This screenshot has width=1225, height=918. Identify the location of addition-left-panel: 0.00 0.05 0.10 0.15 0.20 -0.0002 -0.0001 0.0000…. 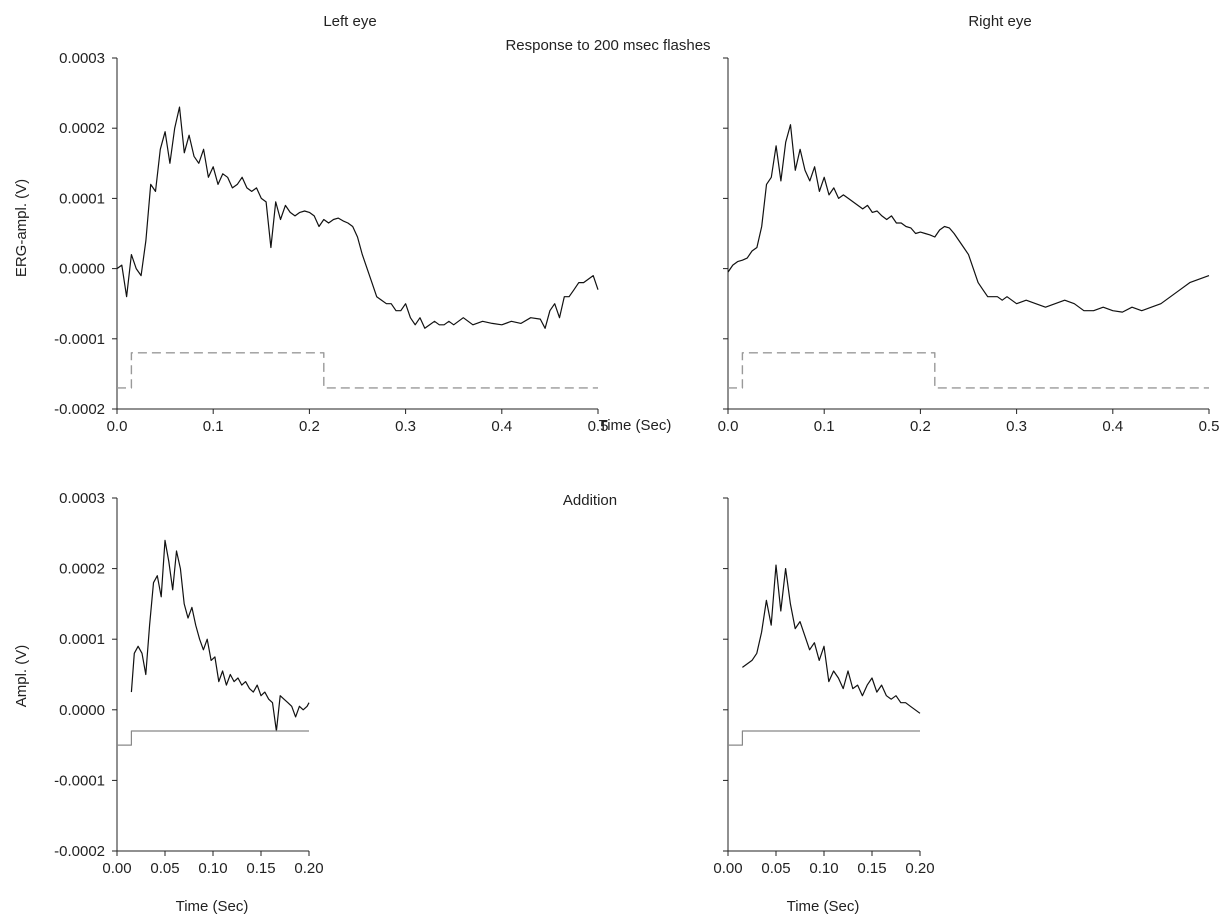
(188, 683).